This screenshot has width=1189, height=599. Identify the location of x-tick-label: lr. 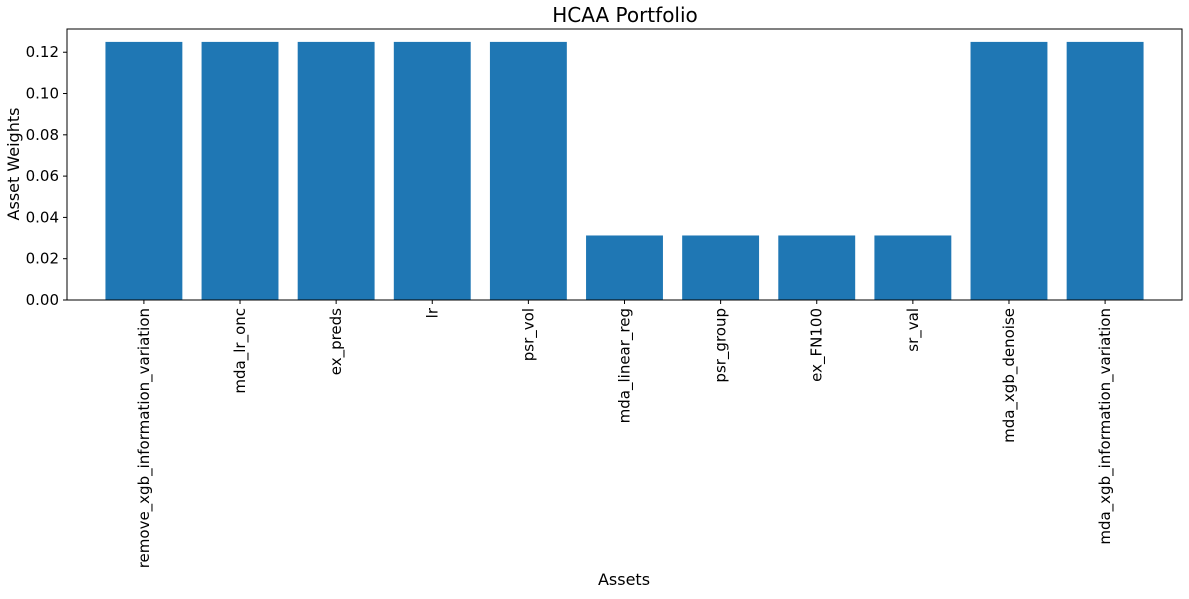
(432, 312).